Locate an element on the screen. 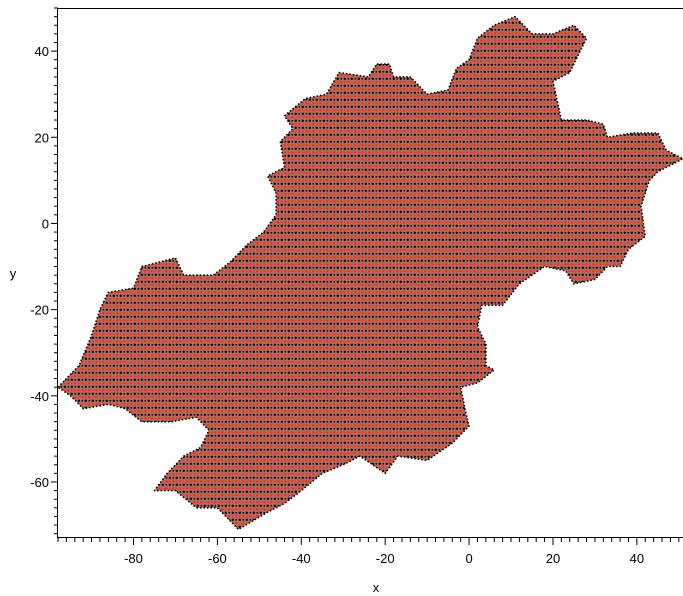 The width and height of the screenshot is (683, 596). y-tick-label: 40 is located at coordinates (42, 51).